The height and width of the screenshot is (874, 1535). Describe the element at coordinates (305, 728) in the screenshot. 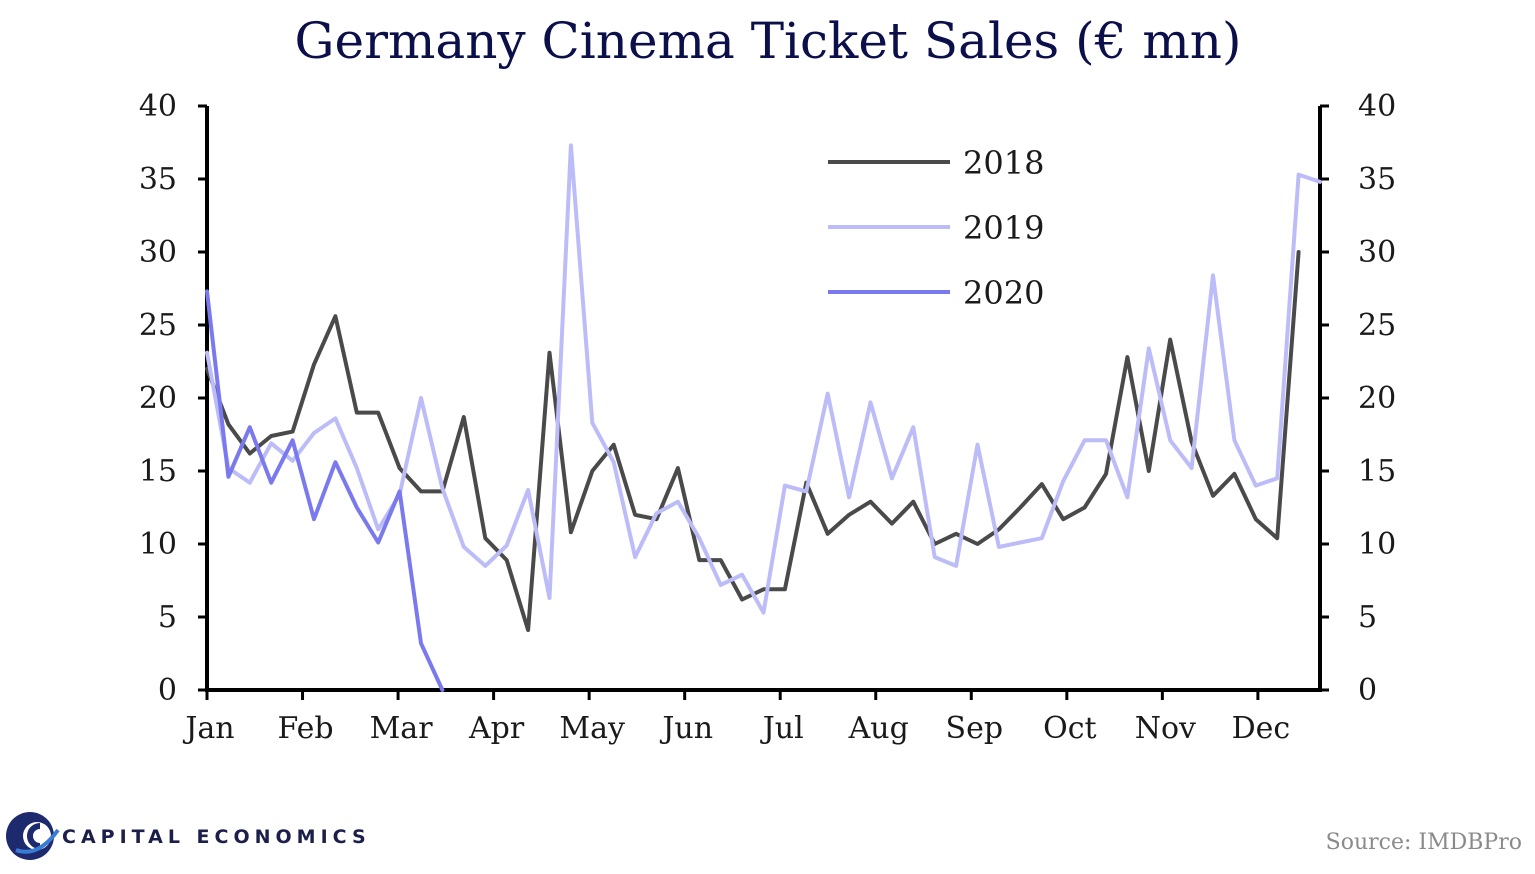

I see `x-tick-label-feb: Feb` at that location.